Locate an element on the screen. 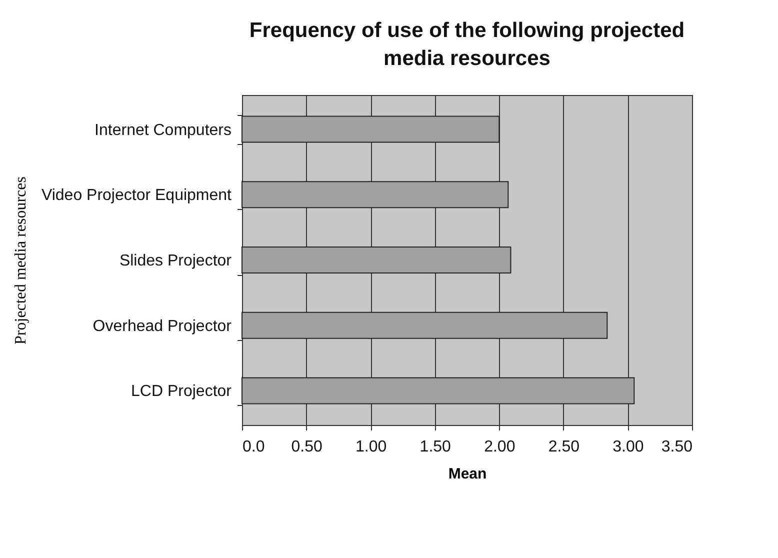 Image resolution: width=778 pixels, height=558 pixels. y-tick-label: Internet Computers is located at coordinates (163, 130).